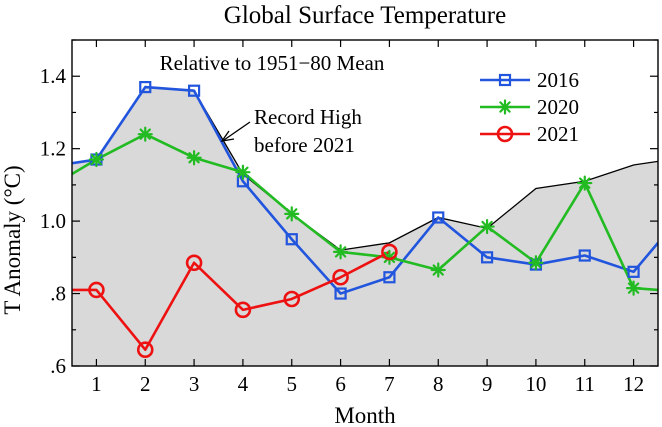 This screenshot has width=662, height=427. I want to click on x-tick-label-4: 4, so click(243, 384).